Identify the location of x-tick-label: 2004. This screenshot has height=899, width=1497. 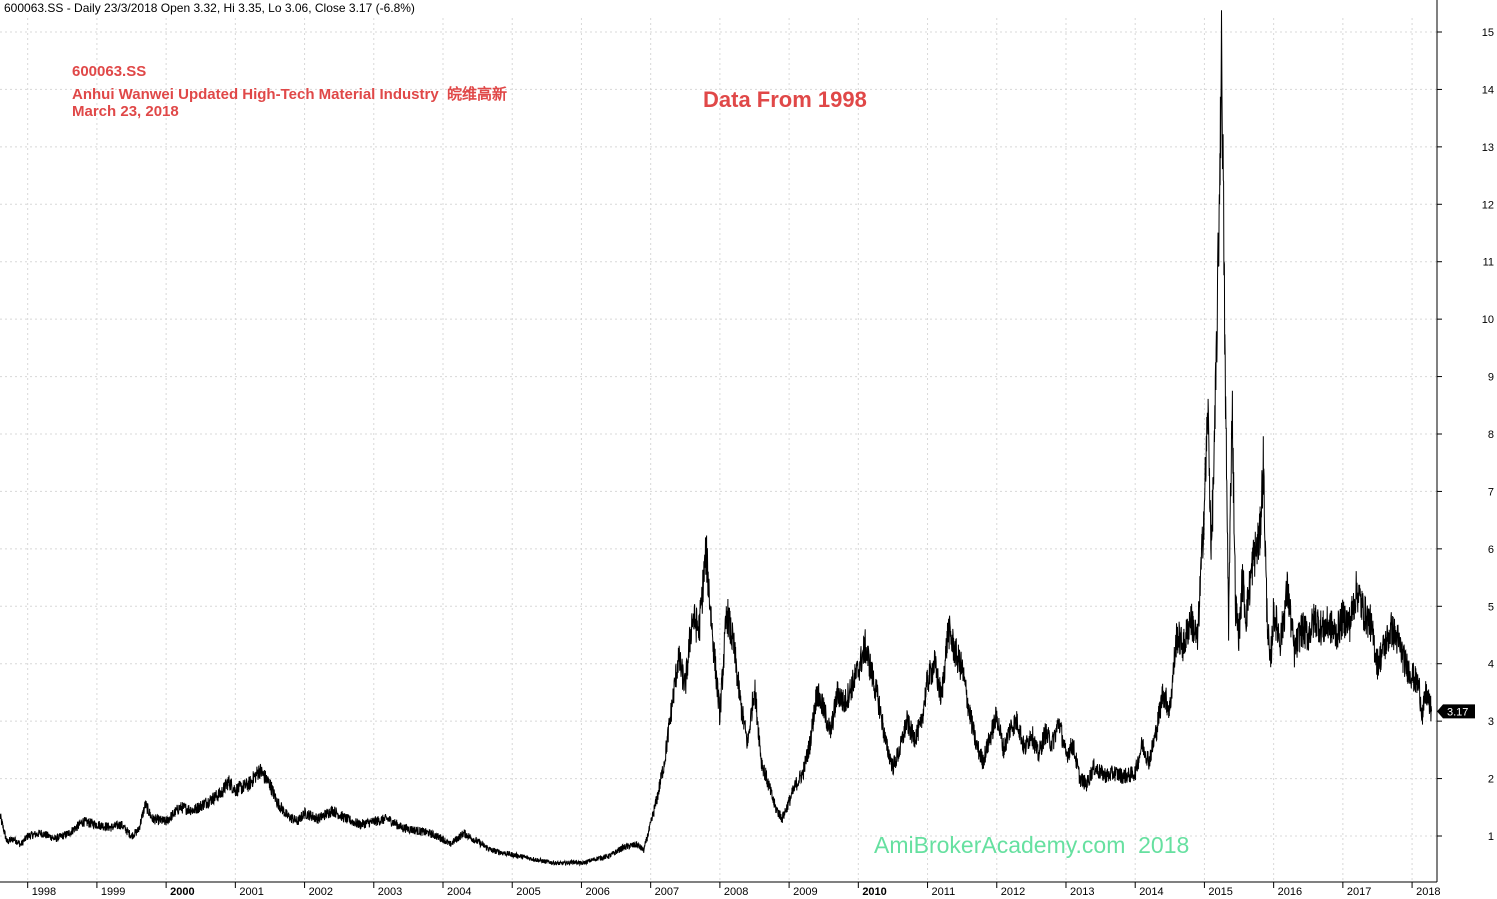
(459, 892).